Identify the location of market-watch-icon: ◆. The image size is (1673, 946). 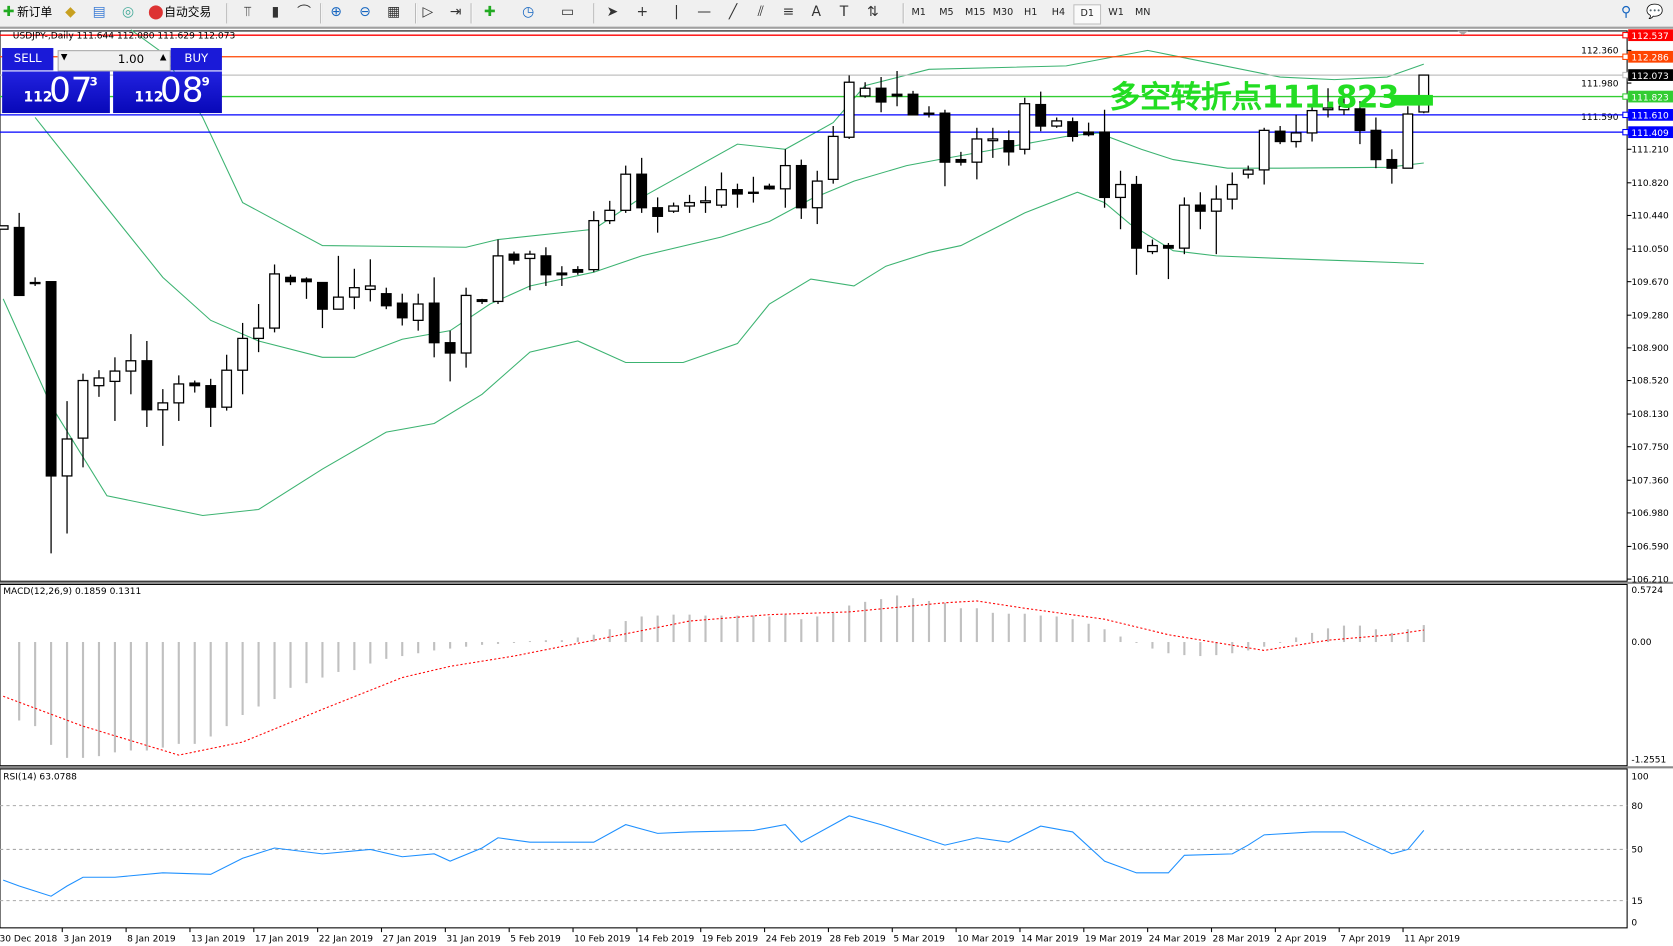
(70, 12).